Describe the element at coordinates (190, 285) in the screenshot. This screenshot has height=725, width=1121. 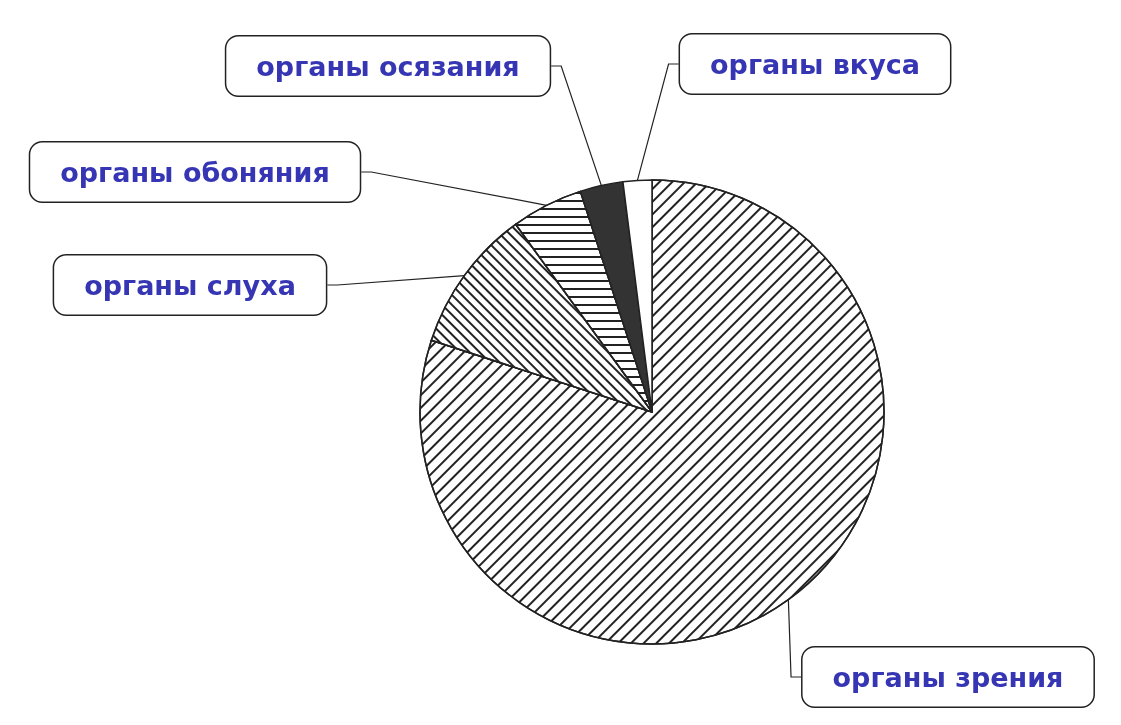
I see `slice-label: органы слуха` at that location.